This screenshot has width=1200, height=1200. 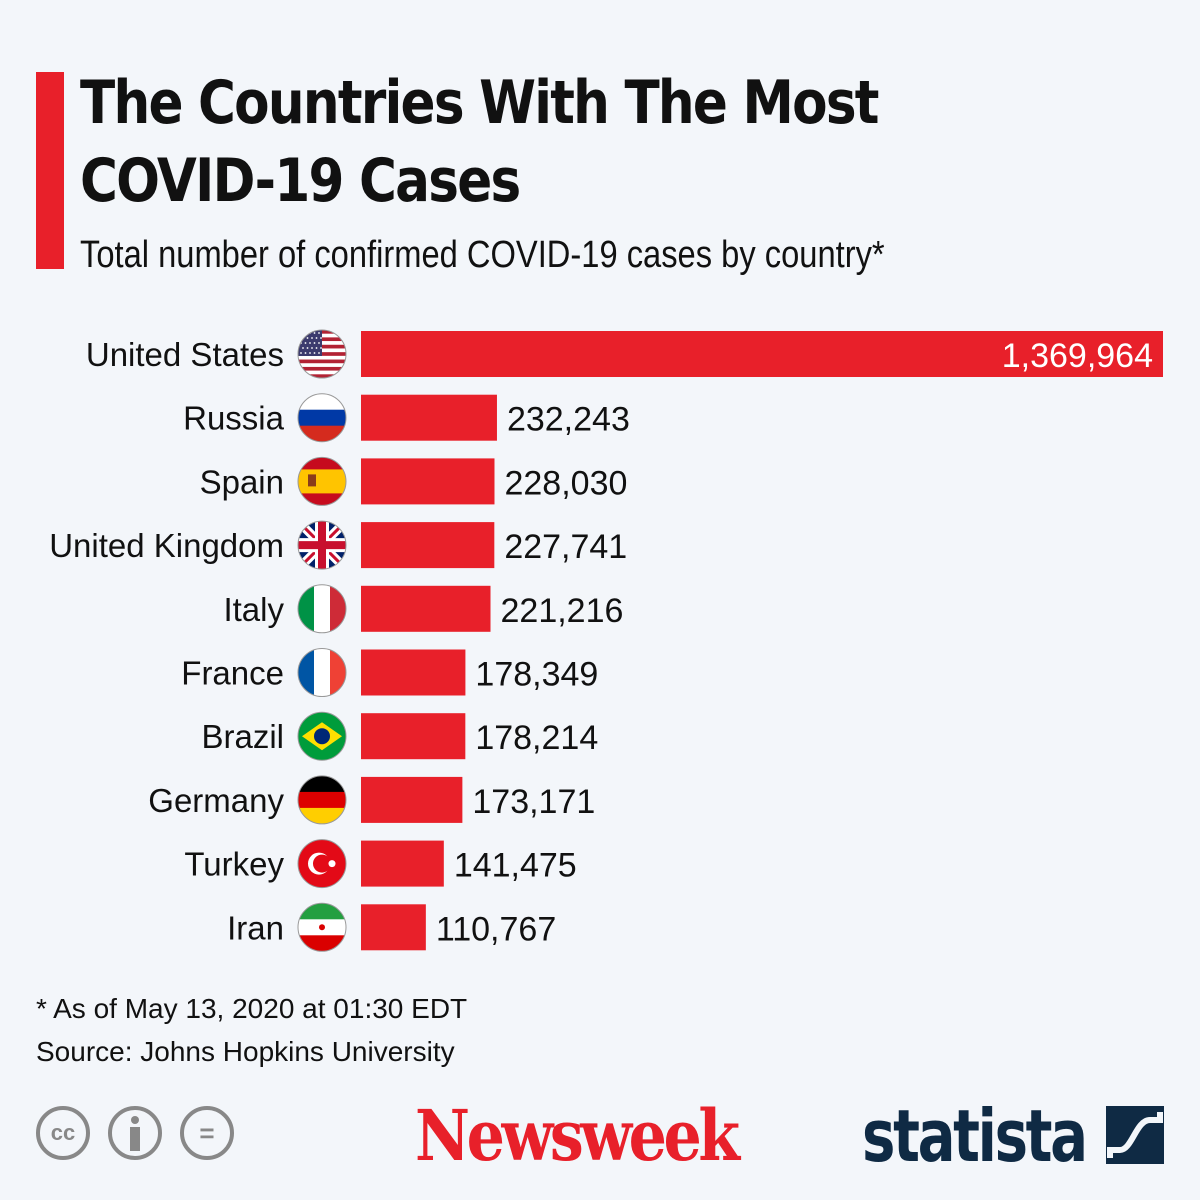 I want to click on cc-icon: cc, so click(x=63, y=1133).